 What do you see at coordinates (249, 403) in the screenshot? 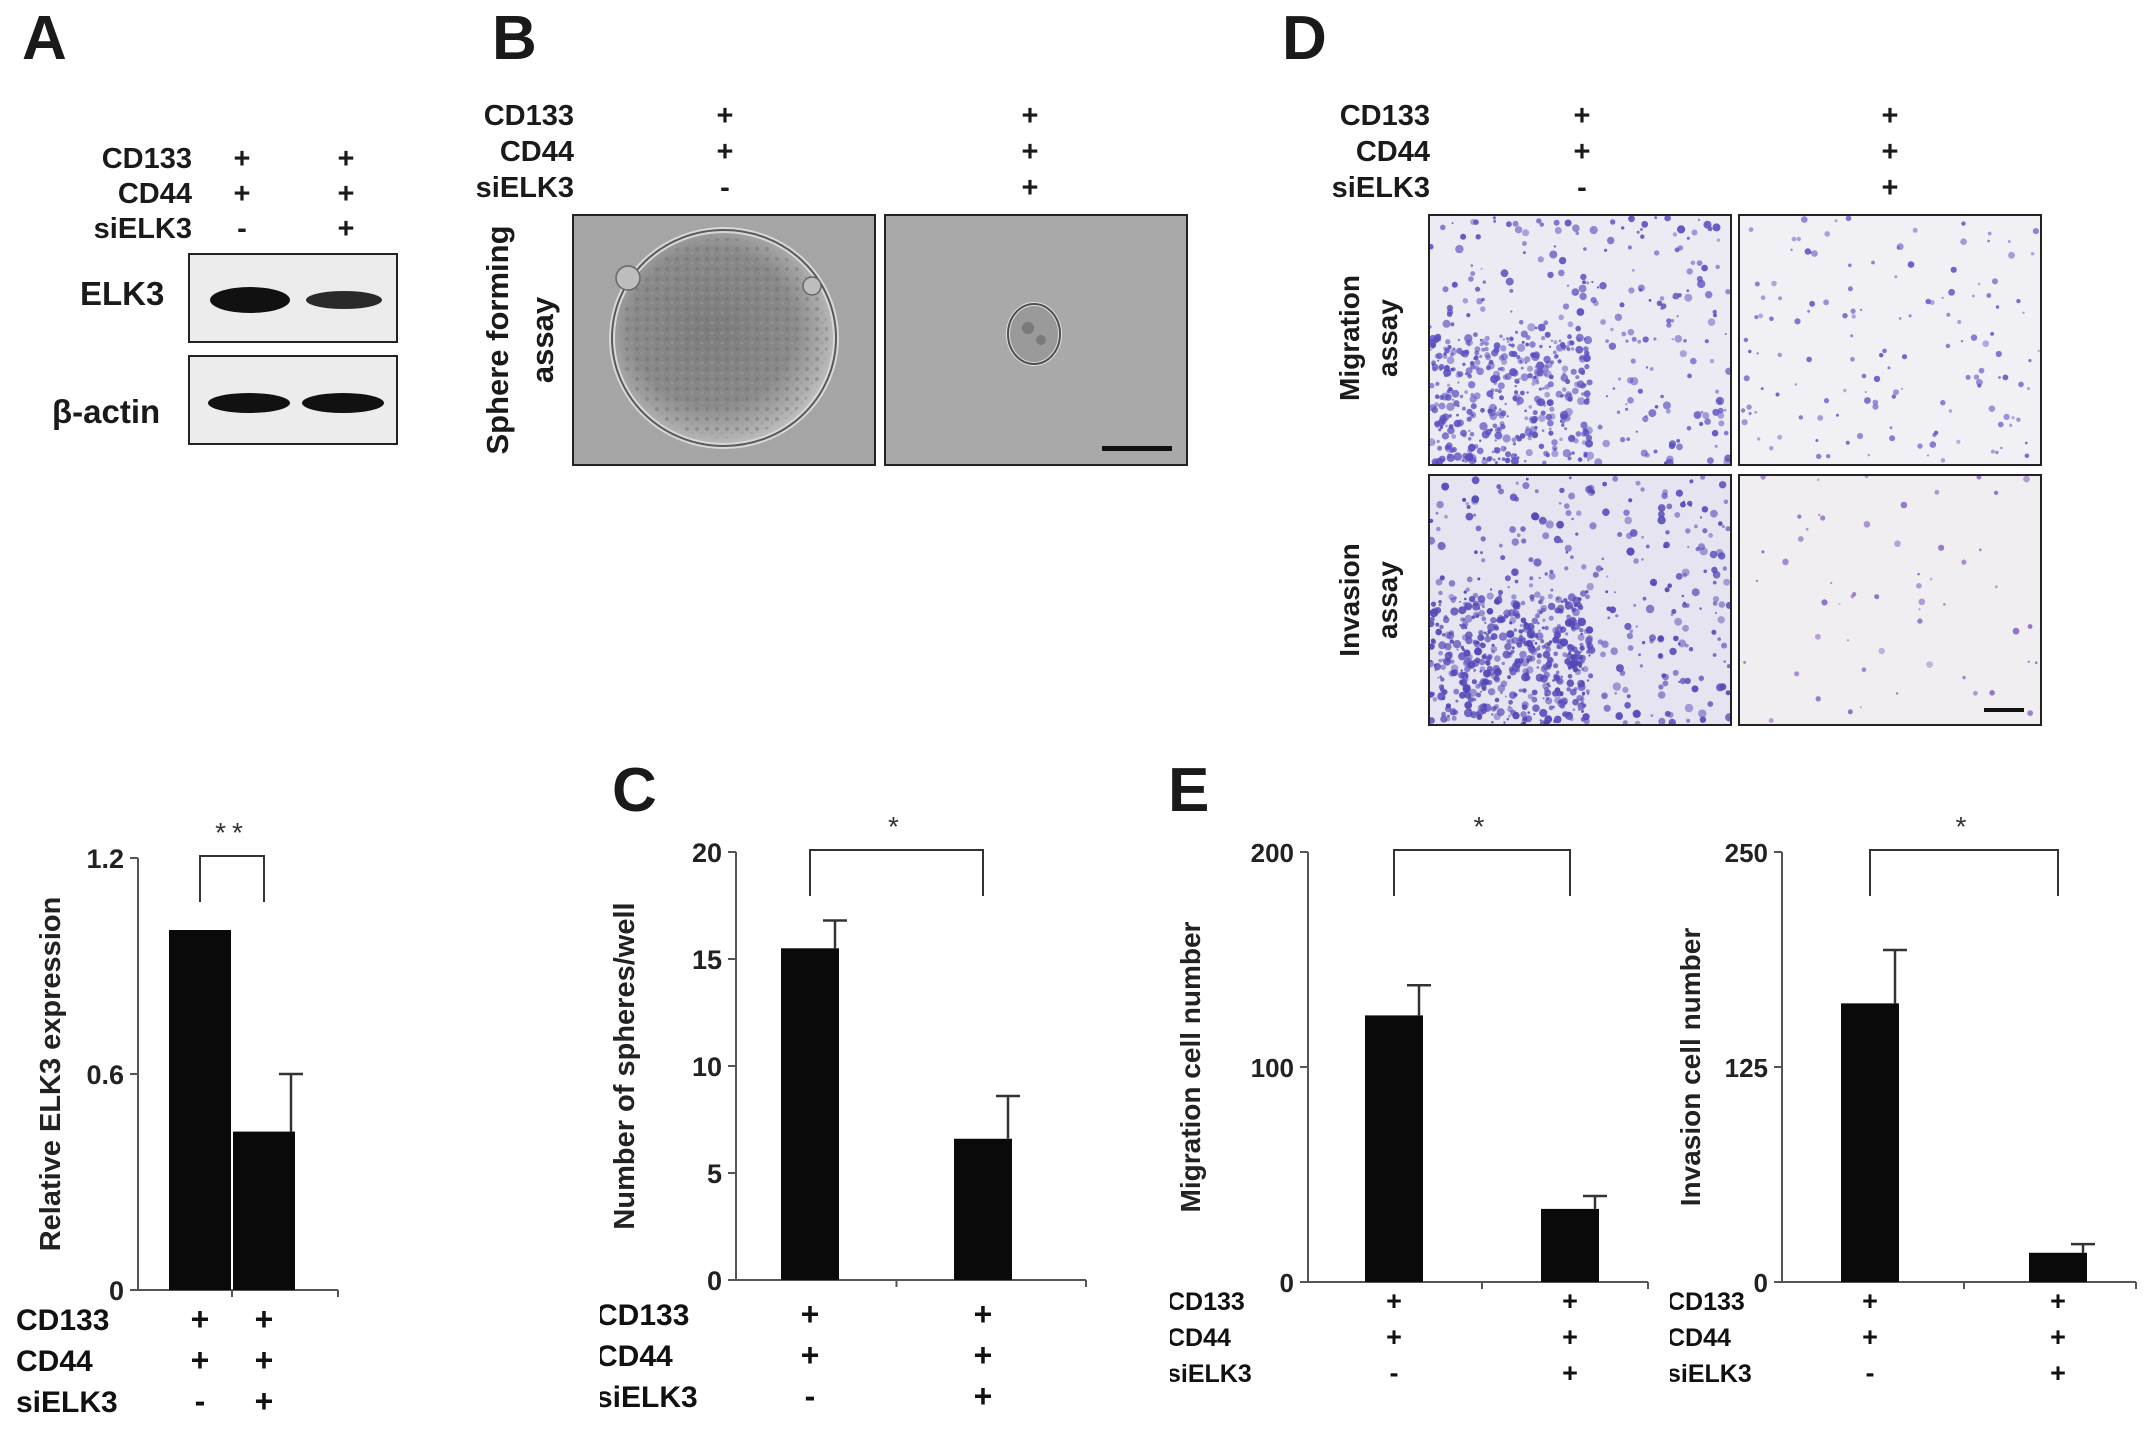
I see `actin-band-control` at bounding box center [249, 403].